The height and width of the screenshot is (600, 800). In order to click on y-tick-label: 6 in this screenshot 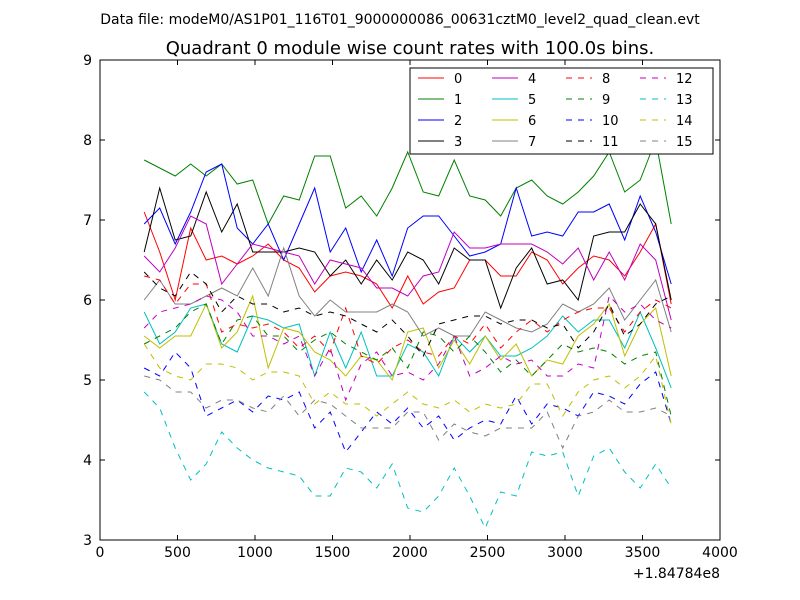, I will do `click(87, 301)`.